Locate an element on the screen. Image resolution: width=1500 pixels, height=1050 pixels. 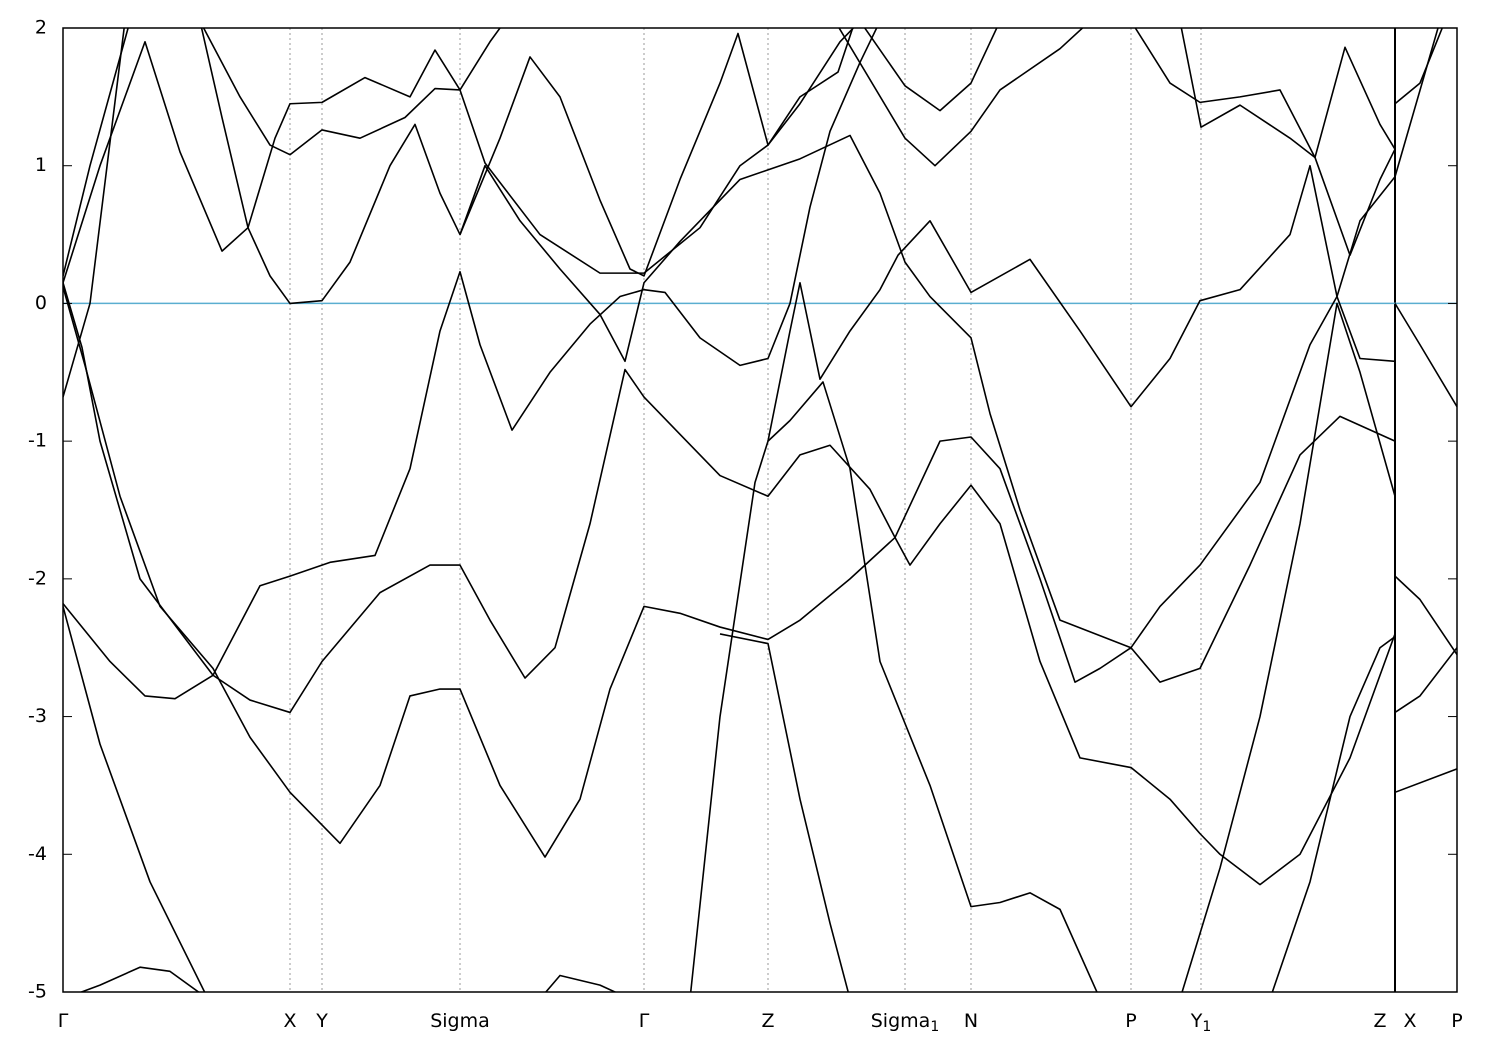
x-tick-label: Y is located at coordinates (321, 1021).